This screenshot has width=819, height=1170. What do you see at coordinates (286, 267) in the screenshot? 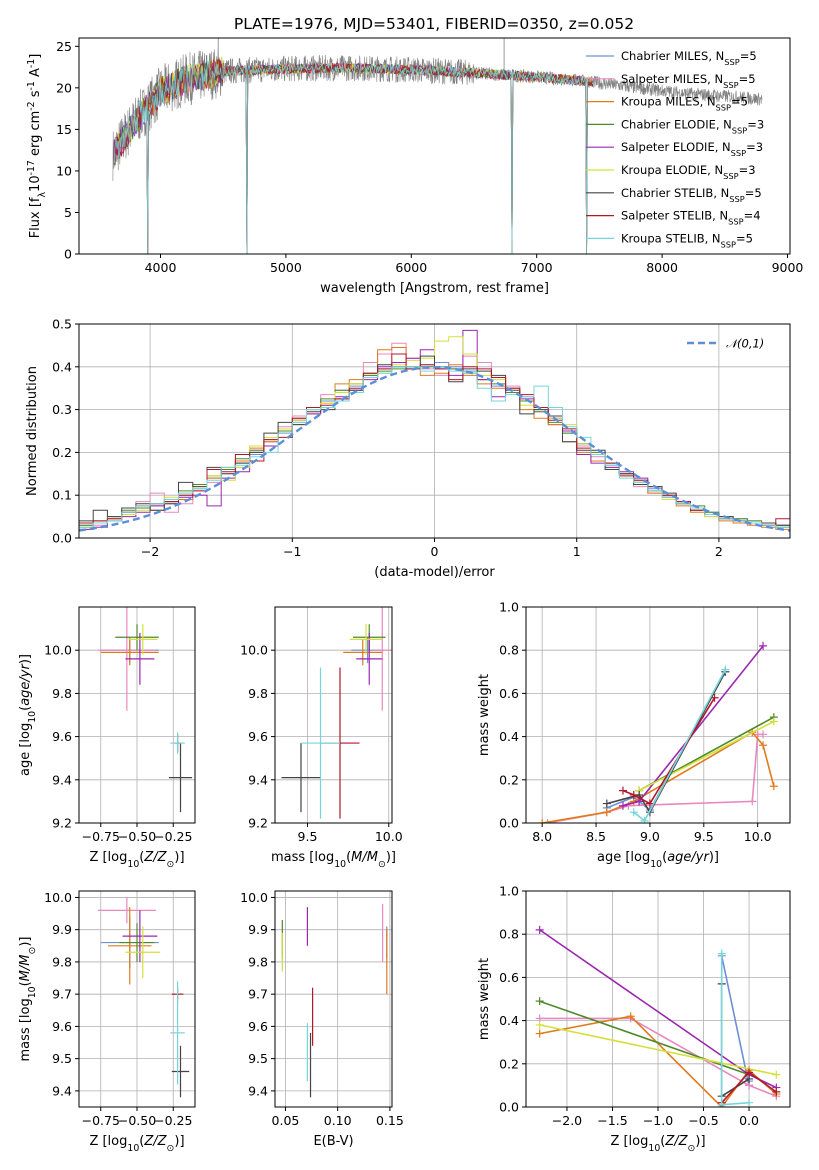
I see `x-tick-label: 5000` at bounding box center [286, 267].